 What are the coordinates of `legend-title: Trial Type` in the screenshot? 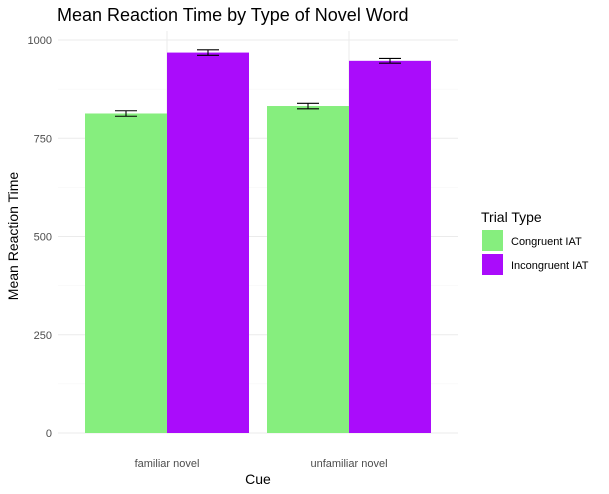 It's located at (511, 217).